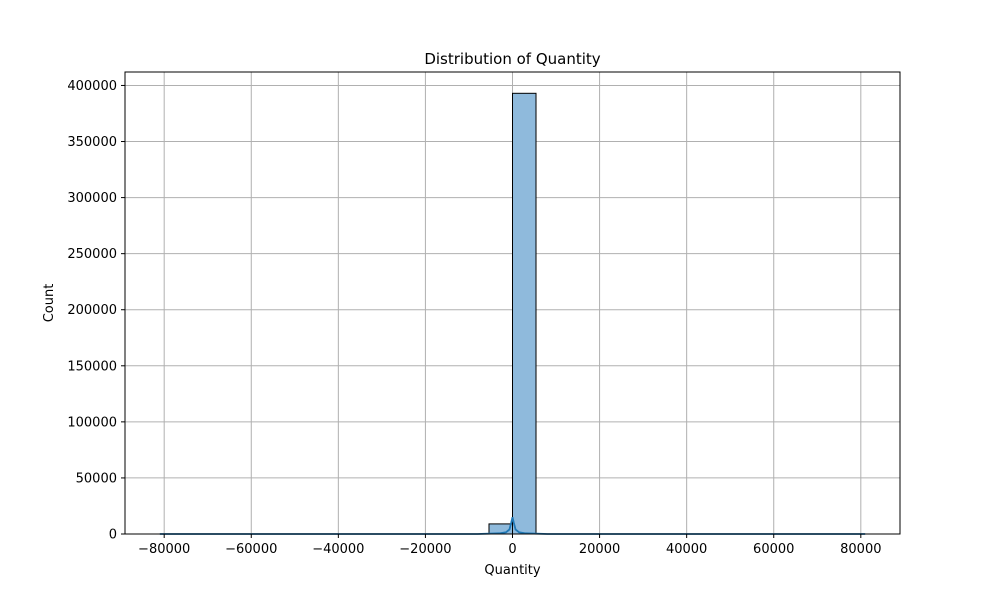 The image size is (1000, 600). What do you see at coordinates (512, 549) in the screenshot?
I see `x-tick-label: 0` at bounding box center [512, 549].